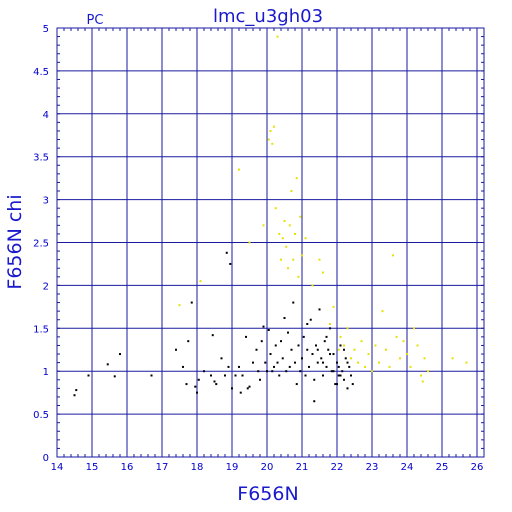 This screenshot has width=512, height=512. What do you see at coordinates (46, 201) in the screenshot?
I see `y-tick-label: 3` at bounding box center [46, 201].